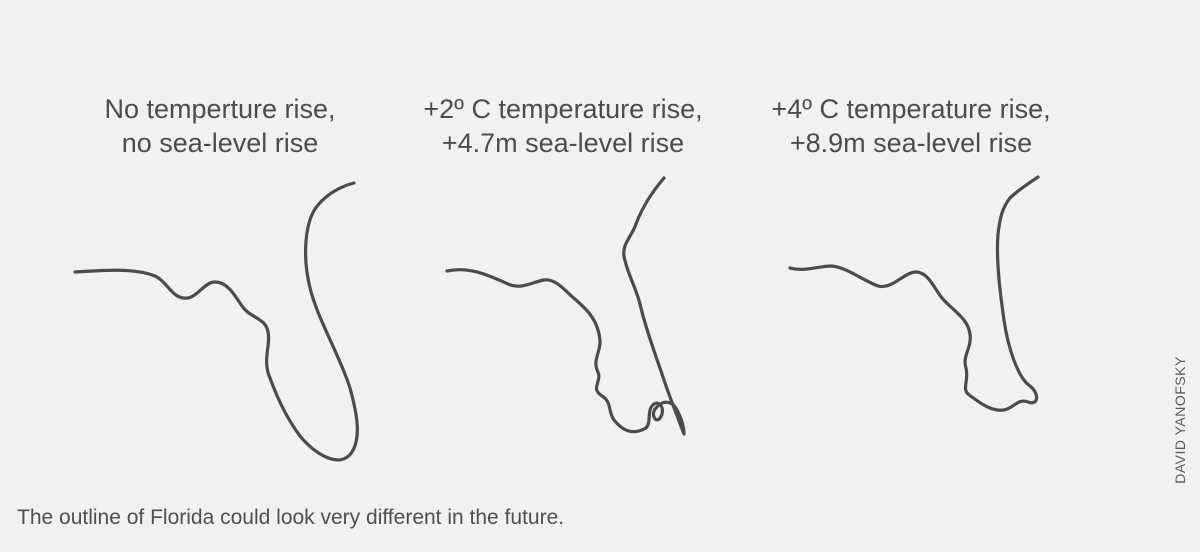 This screenshot has width=1200, height=552. Describe the element at coordinates (911, 143) in the screenshot. I see `panel-title-line-2: +8.9m sea-level rise` at that location.